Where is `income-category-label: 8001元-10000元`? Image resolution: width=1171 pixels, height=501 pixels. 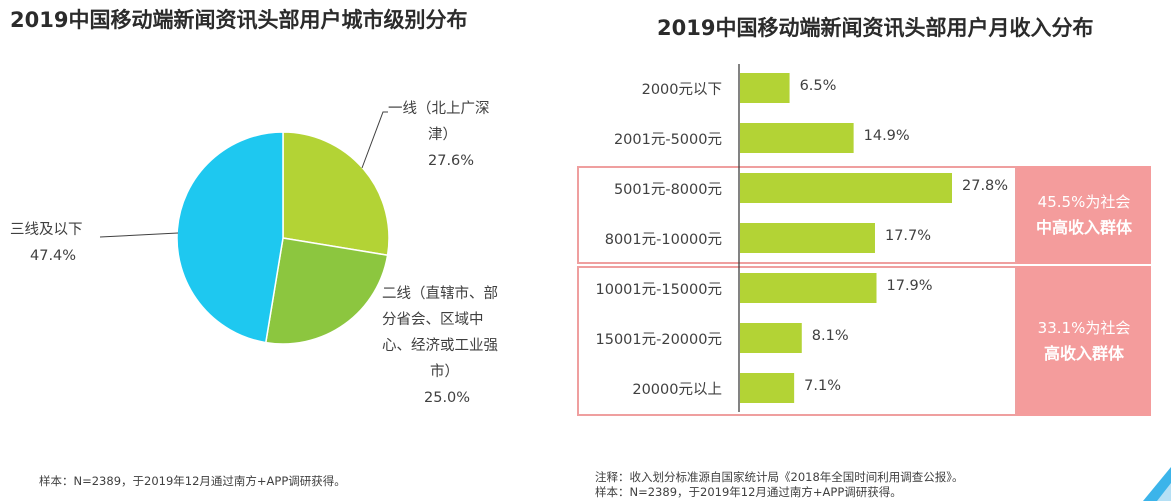
income-category-label: 8001元-10000元 is located at coordinates (663, 240).